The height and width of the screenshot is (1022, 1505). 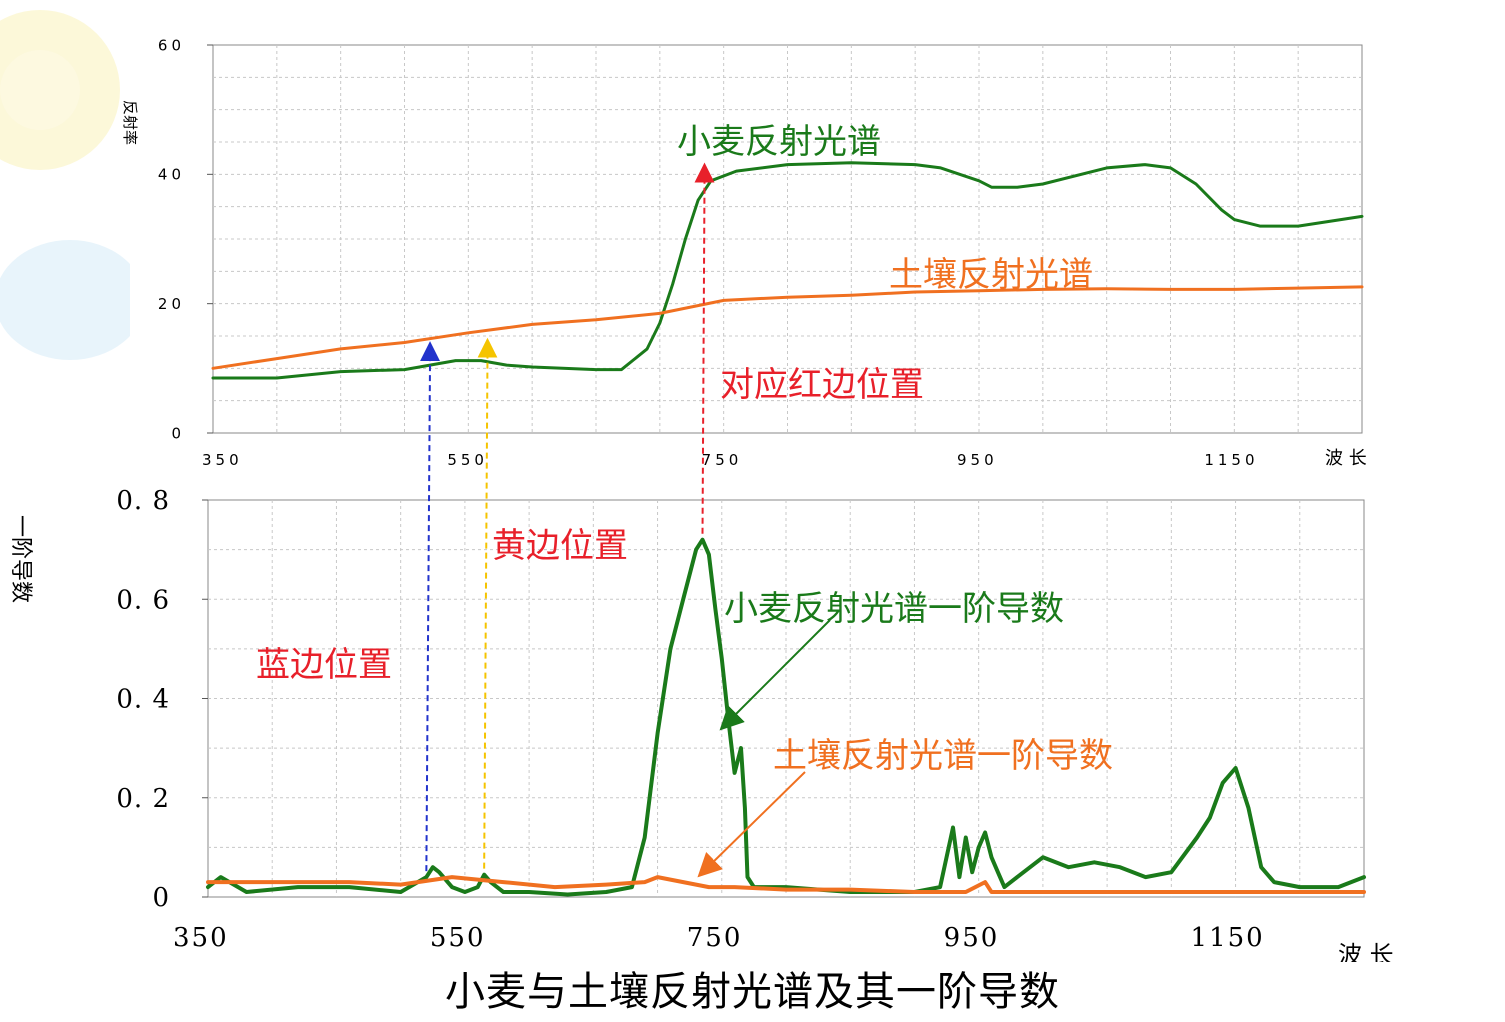 What do you see at coordinates (143, 600) in the screenshot?
I see `y-tick-label: 0. 6` at bounding box center [143, 600].